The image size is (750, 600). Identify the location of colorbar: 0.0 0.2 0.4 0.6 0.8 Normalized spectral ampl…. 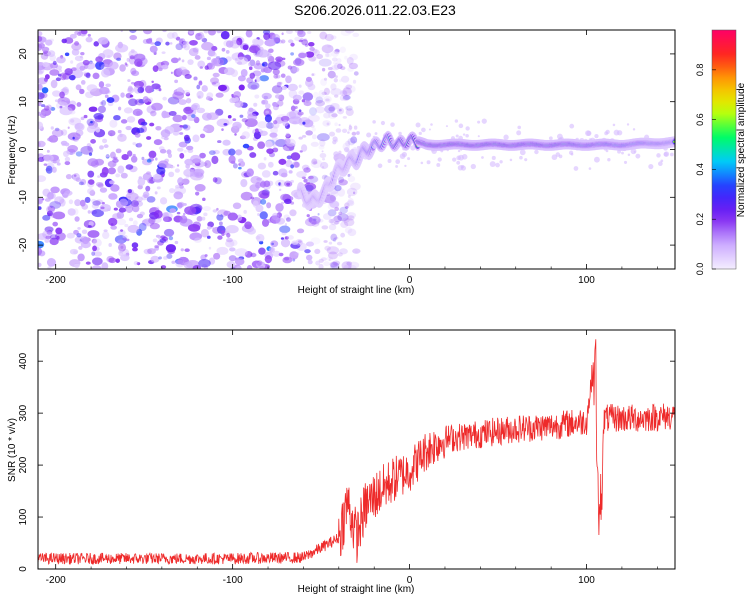
(721, 152).